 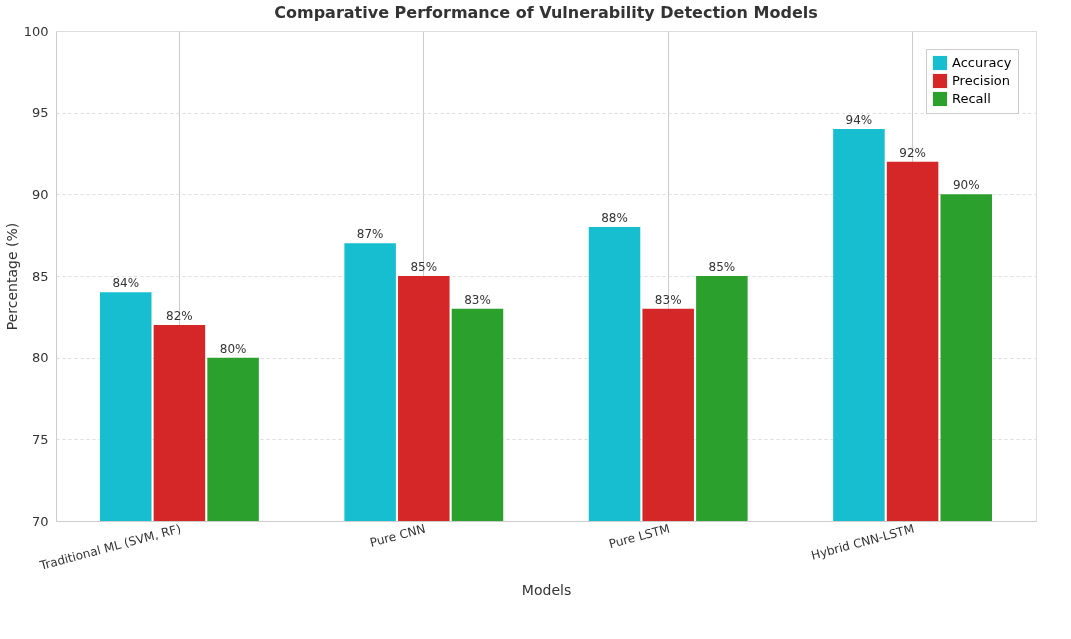 What do you see at coordinates (912, 152) in the screenshot?
I see `data-label: 92%` at bounding box center [912, 152].